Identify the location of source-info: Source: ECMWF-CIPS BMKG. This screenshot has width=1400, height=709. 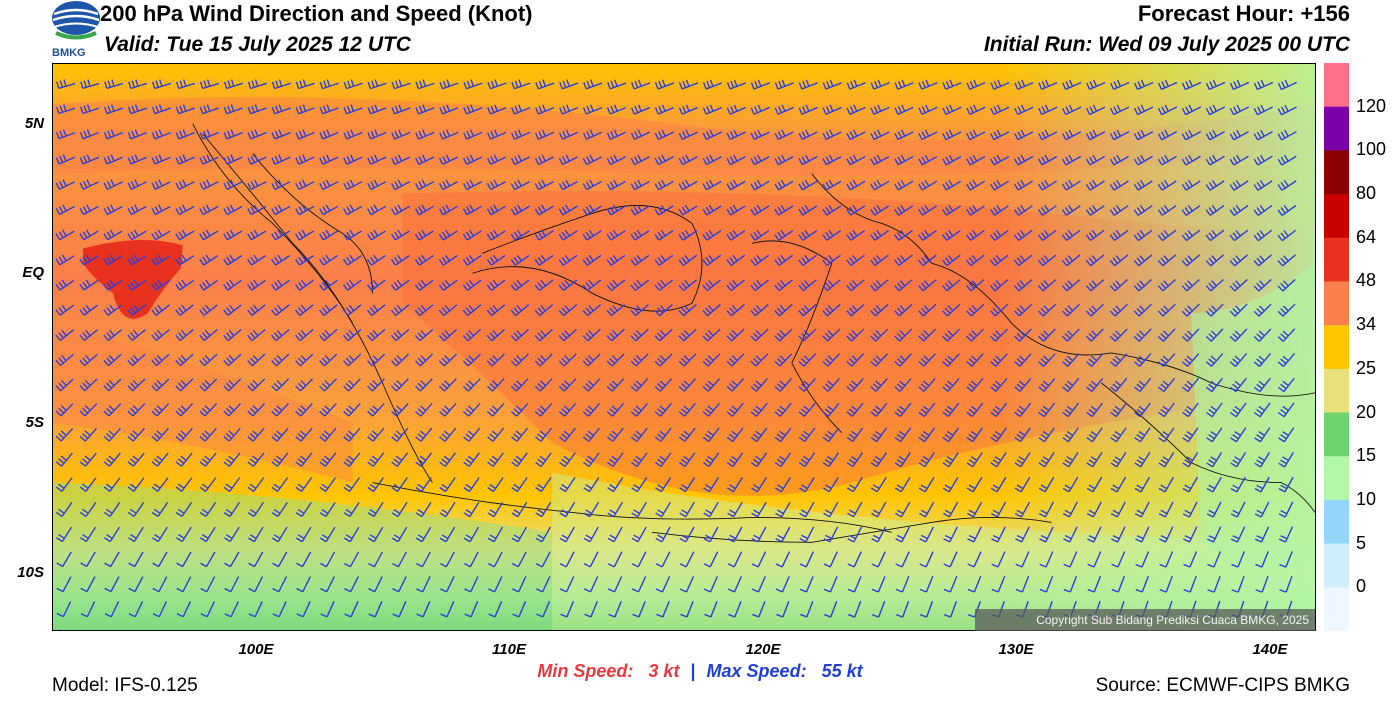
(1222, 685).